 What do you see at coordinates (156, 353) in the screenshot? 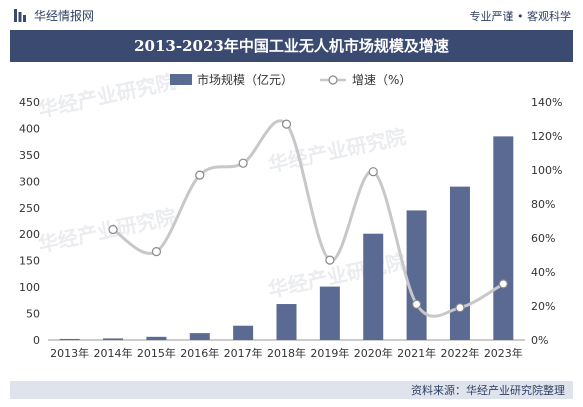
I see `x-tick-label: 2015年` at bounding box center [156, 353].